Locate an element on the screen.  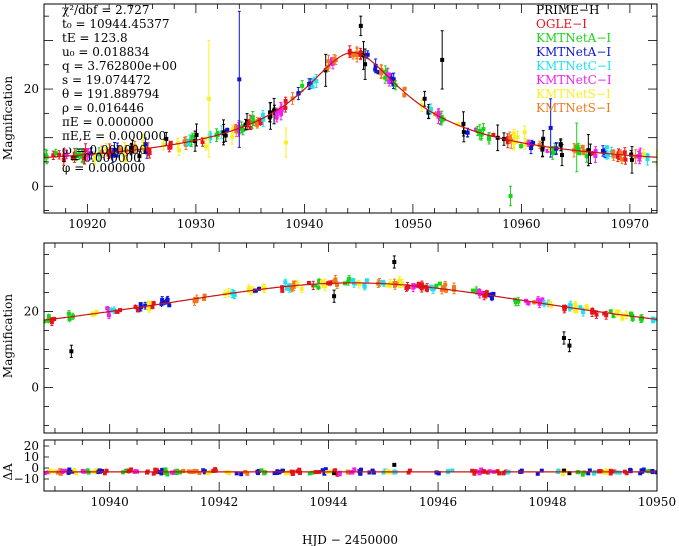
legend-kmtnetc-i-1: KMTNetC−I is located at coordinates (574, 66).